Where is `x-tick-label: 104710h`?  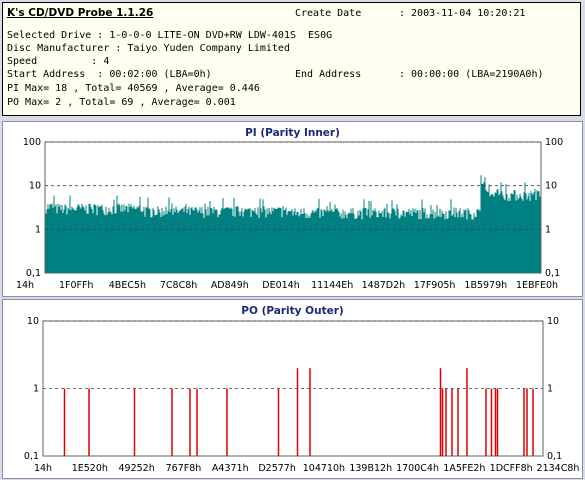
x-tick-label: 104710h is located at coordinates (324, 468).